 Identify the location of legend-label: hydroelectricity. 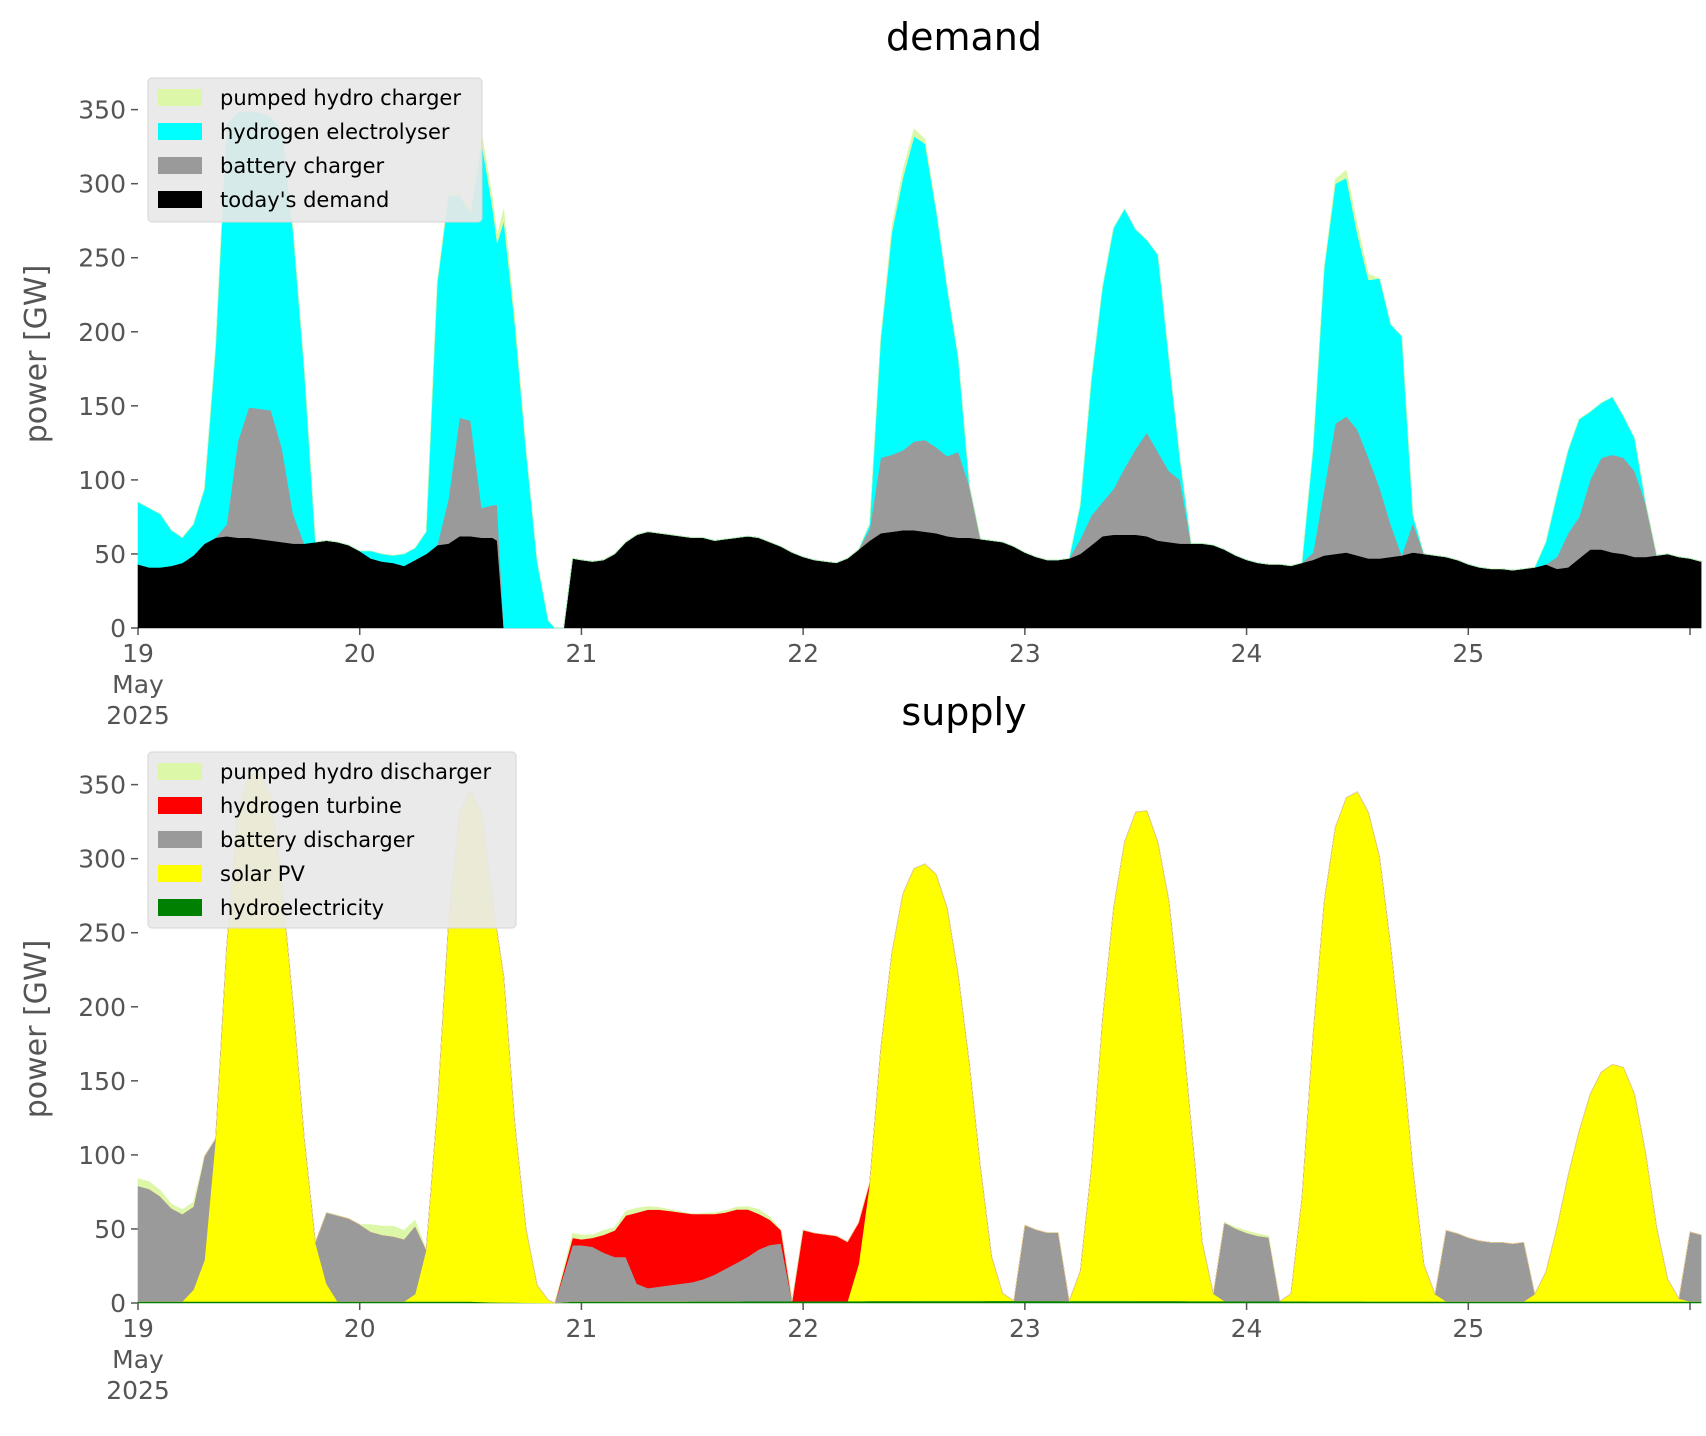
(302, 908).